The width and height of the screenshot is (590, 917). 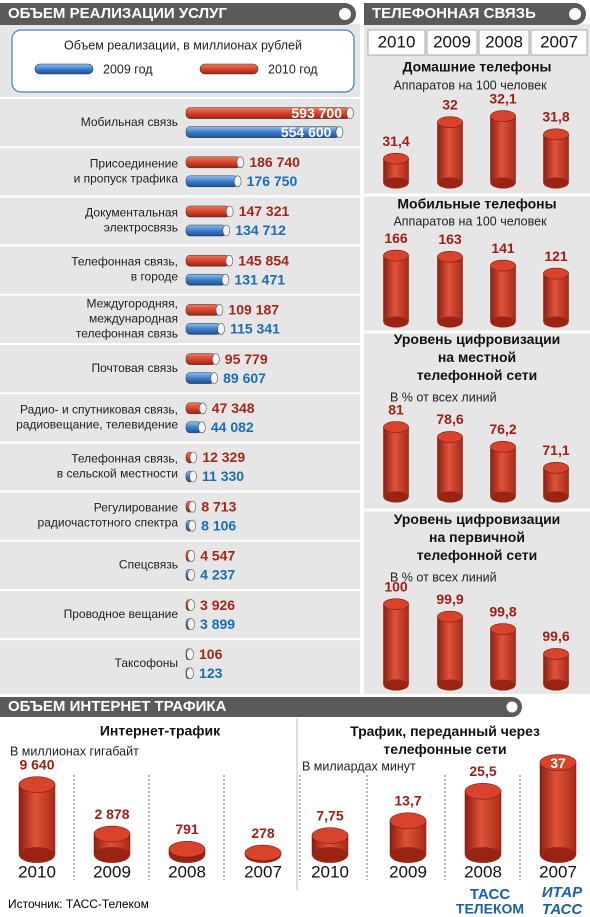 What do you see at coordinates (259, 279) in the screenshot?
I see `value-label: 131 471` at bounding box center [259, 279].